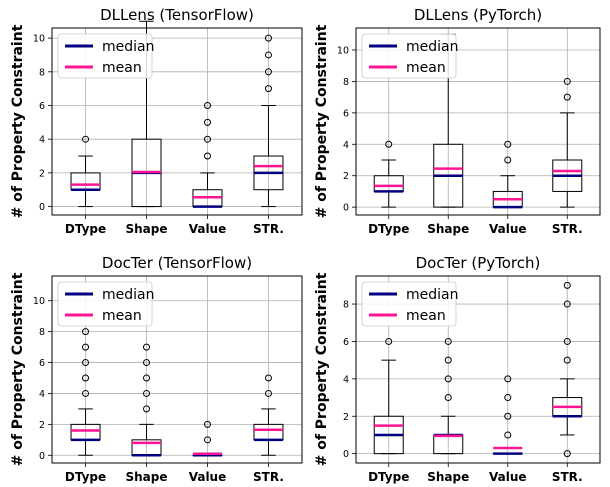 The width and height of the screenshot is (610, 487). What do you see at coordinates (448, 120) in the screenshot?
I see `box-shape` at bounding box center [448, 120].